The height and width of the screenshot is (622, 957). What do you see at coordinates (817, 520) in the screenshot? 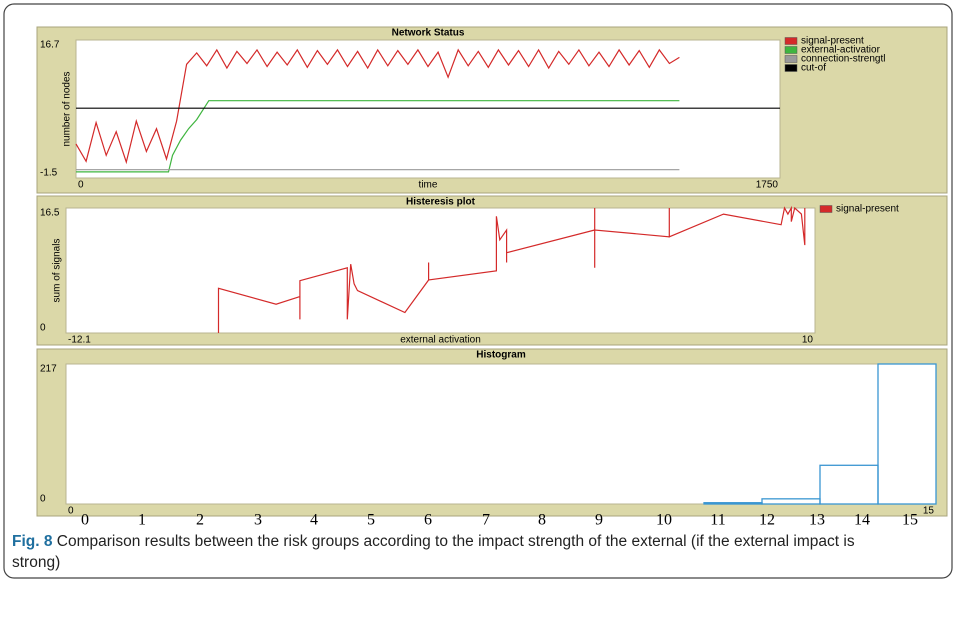
I see `scale-label: 13` at bounding box center [817, 520].